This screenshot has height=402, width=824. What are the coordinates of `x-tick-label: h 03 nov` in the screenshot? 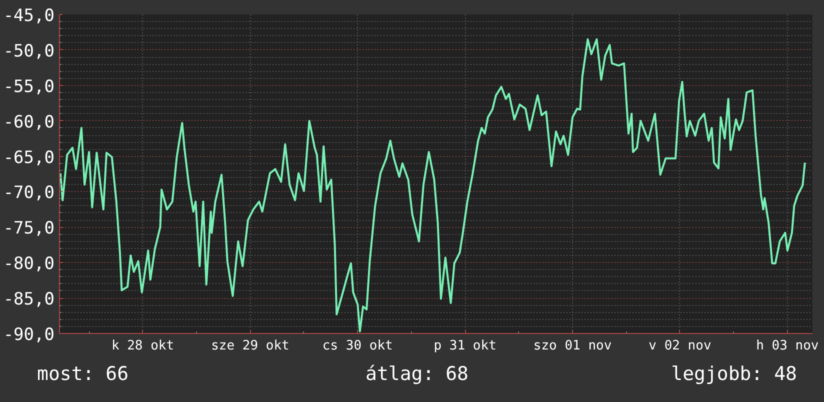 It's located at (787, 346).